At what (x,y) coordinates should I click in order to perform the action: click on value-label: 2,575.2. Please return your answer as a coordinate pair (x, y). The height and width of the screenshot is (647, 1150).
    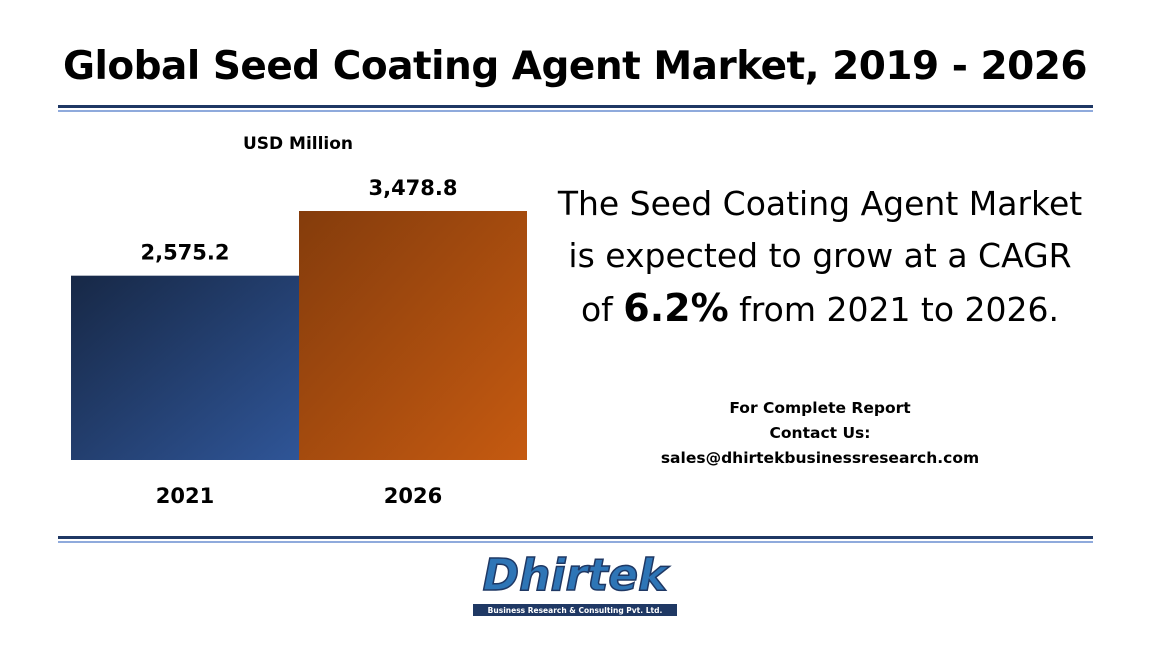
    Looking at the image, I should click on (184, 253).